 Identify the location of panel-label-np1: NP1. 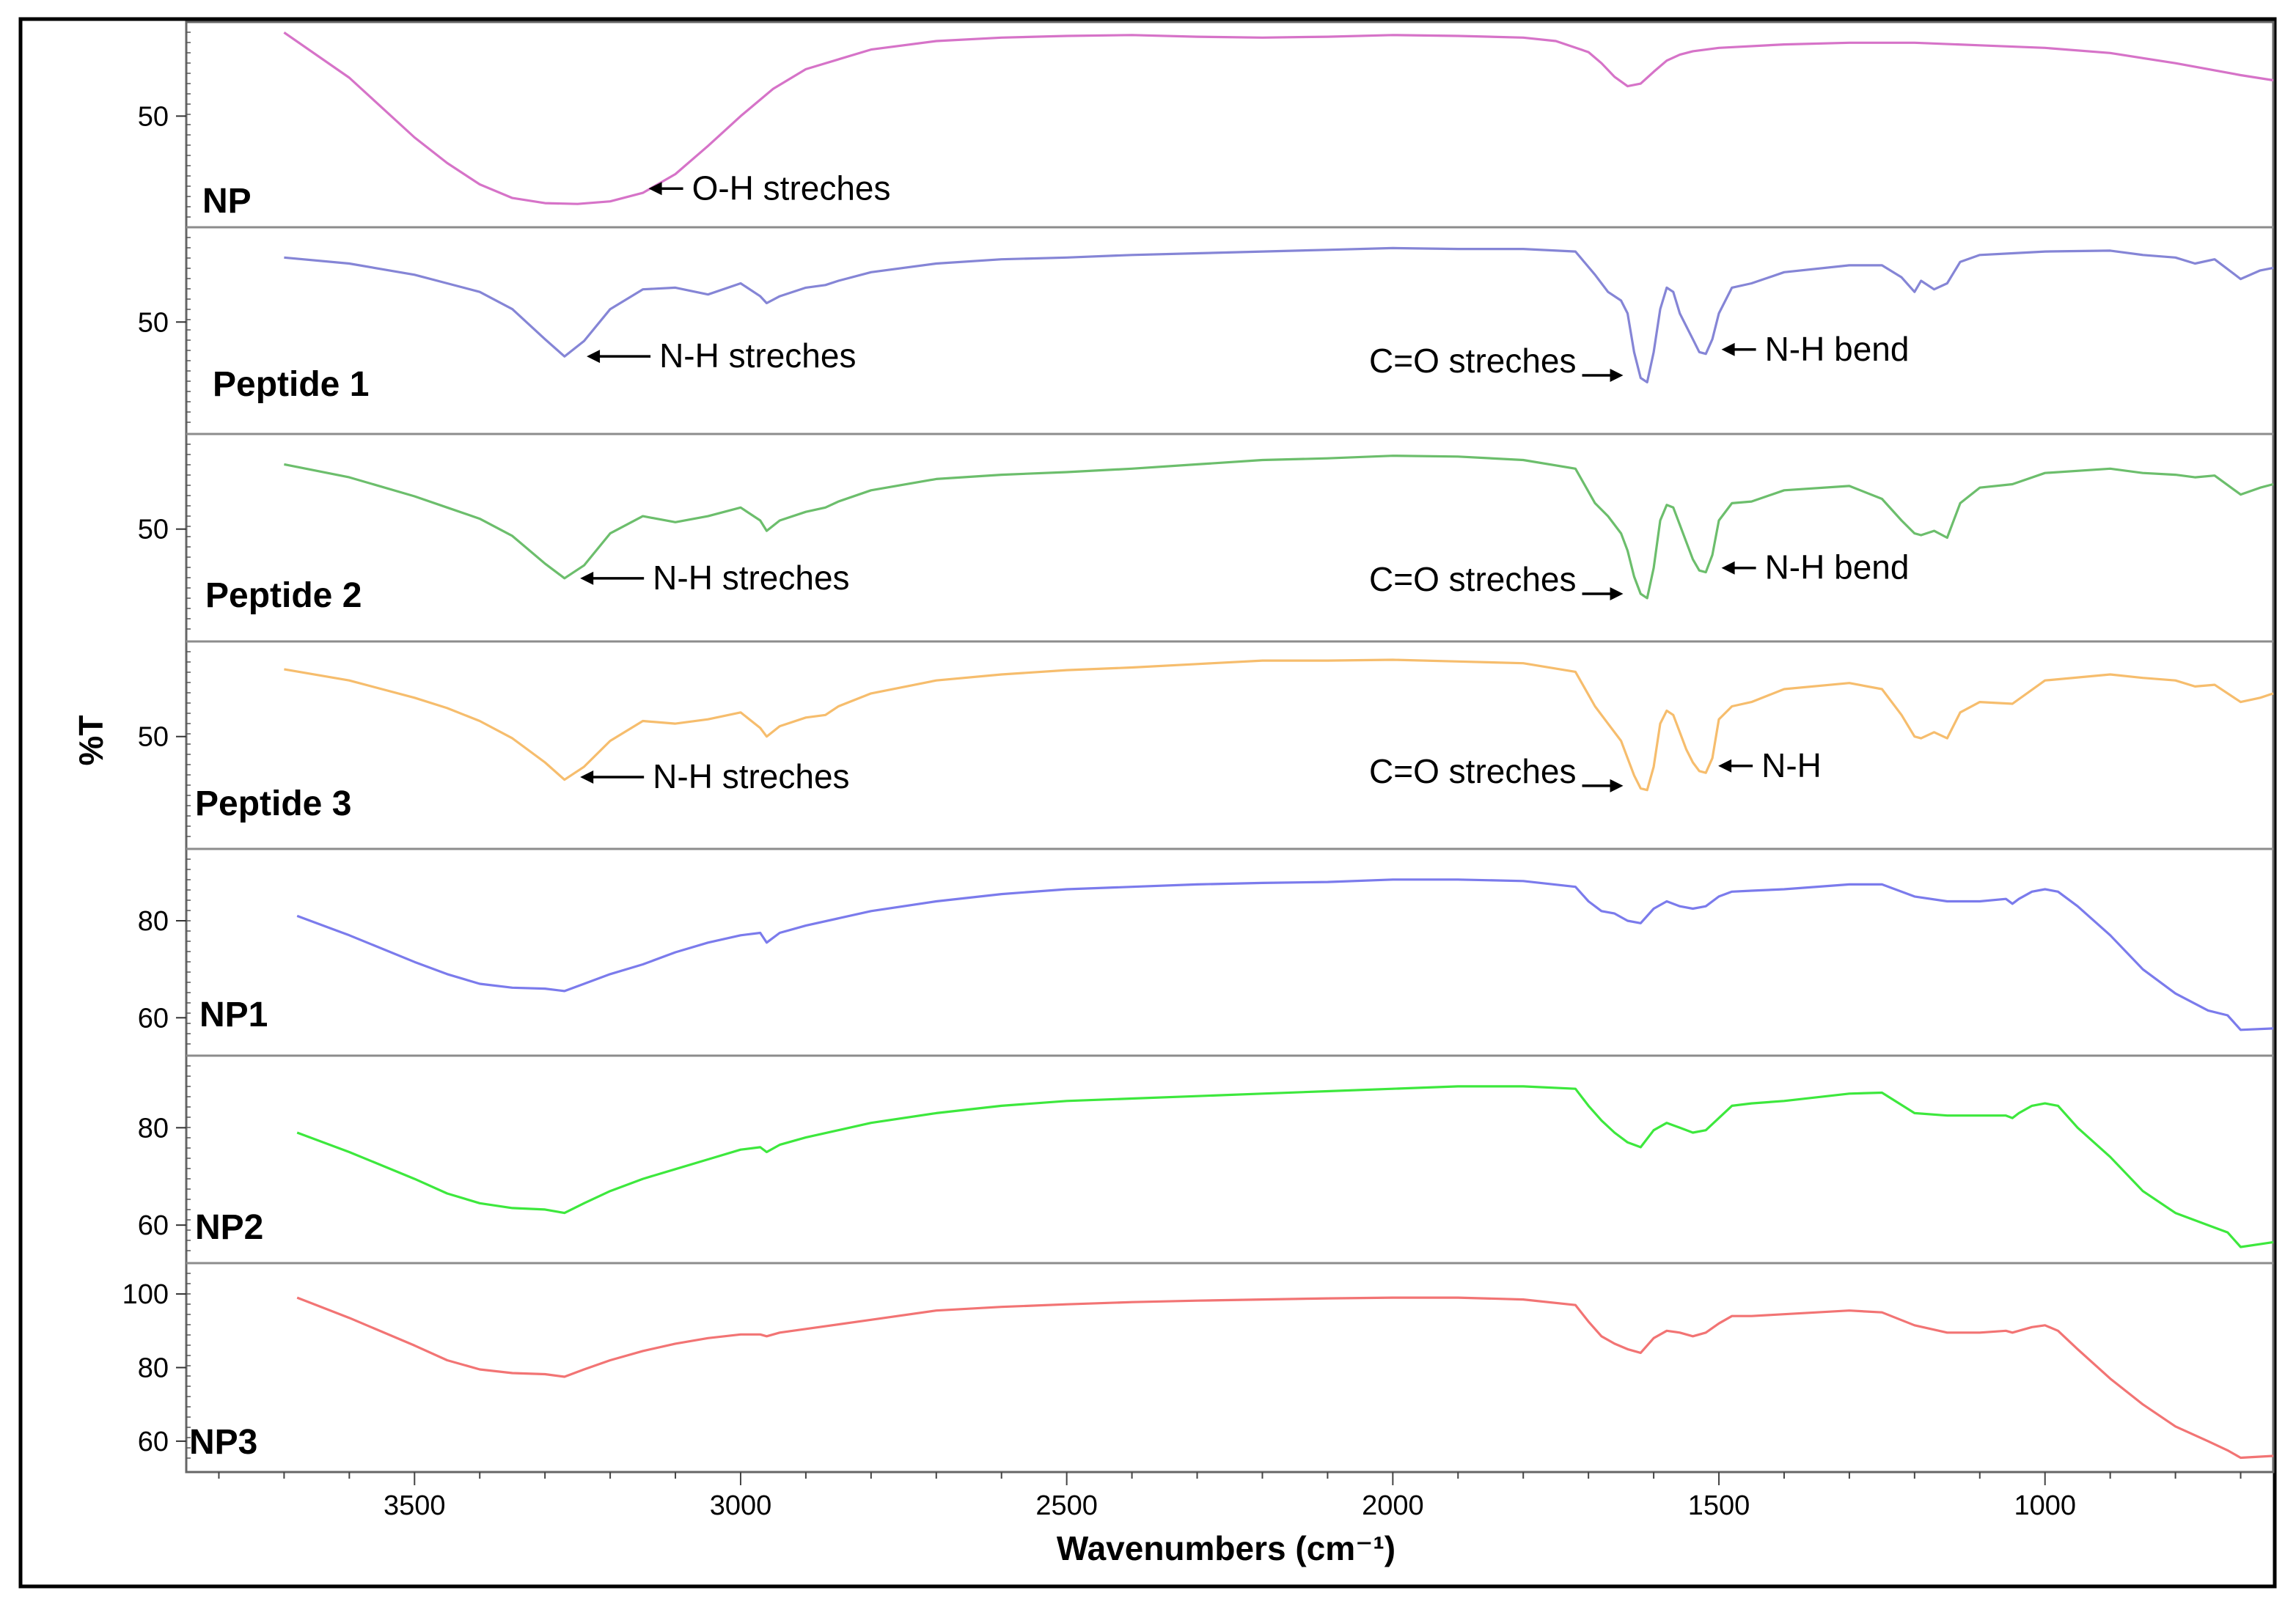
(233, 1015).